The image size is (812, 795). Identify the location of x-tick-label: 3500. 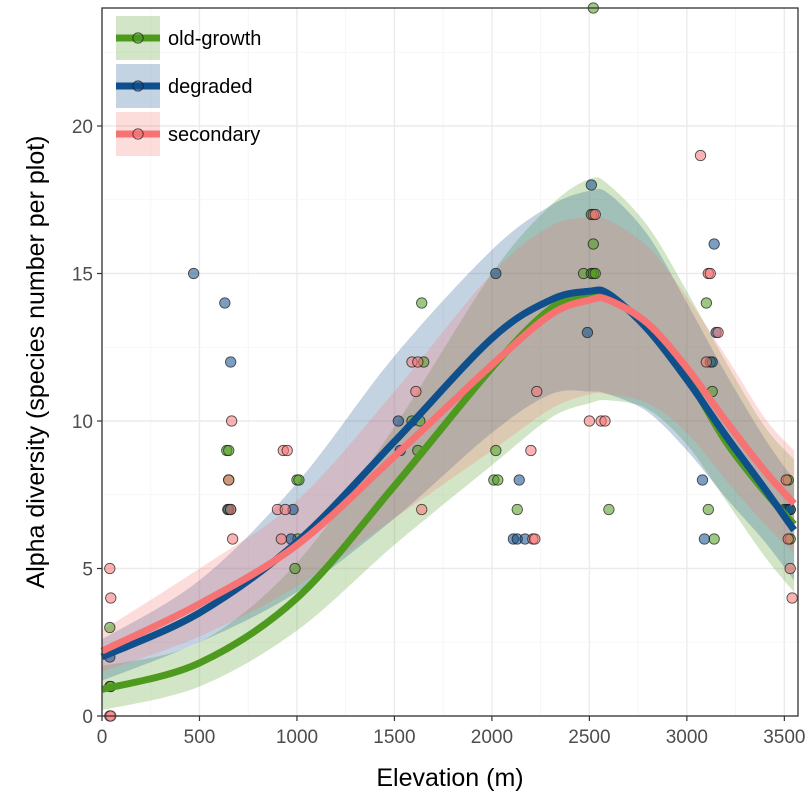
(784, 737).